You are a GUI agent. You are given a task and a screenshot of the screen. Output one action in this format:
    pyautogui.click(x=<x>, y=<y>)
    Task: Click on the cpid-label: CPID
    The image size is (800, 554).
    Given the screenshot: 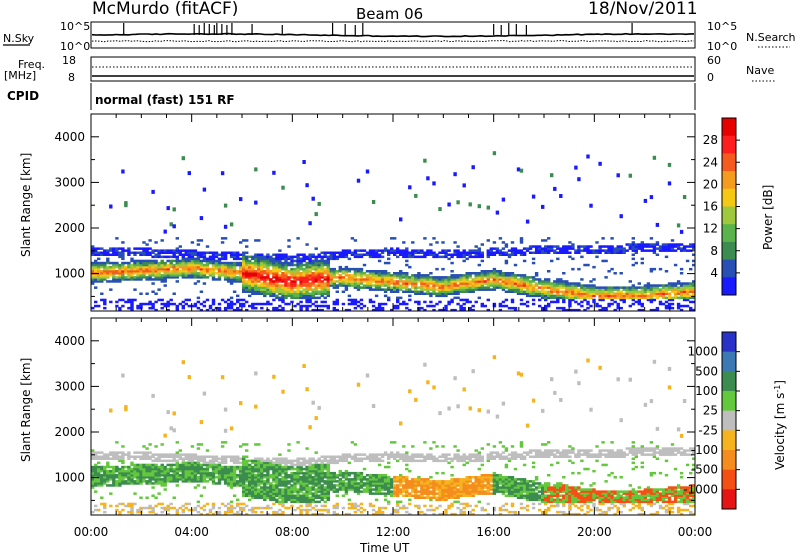 What is the action you would take?
    pyautogui.click(x=23, y=96)
    